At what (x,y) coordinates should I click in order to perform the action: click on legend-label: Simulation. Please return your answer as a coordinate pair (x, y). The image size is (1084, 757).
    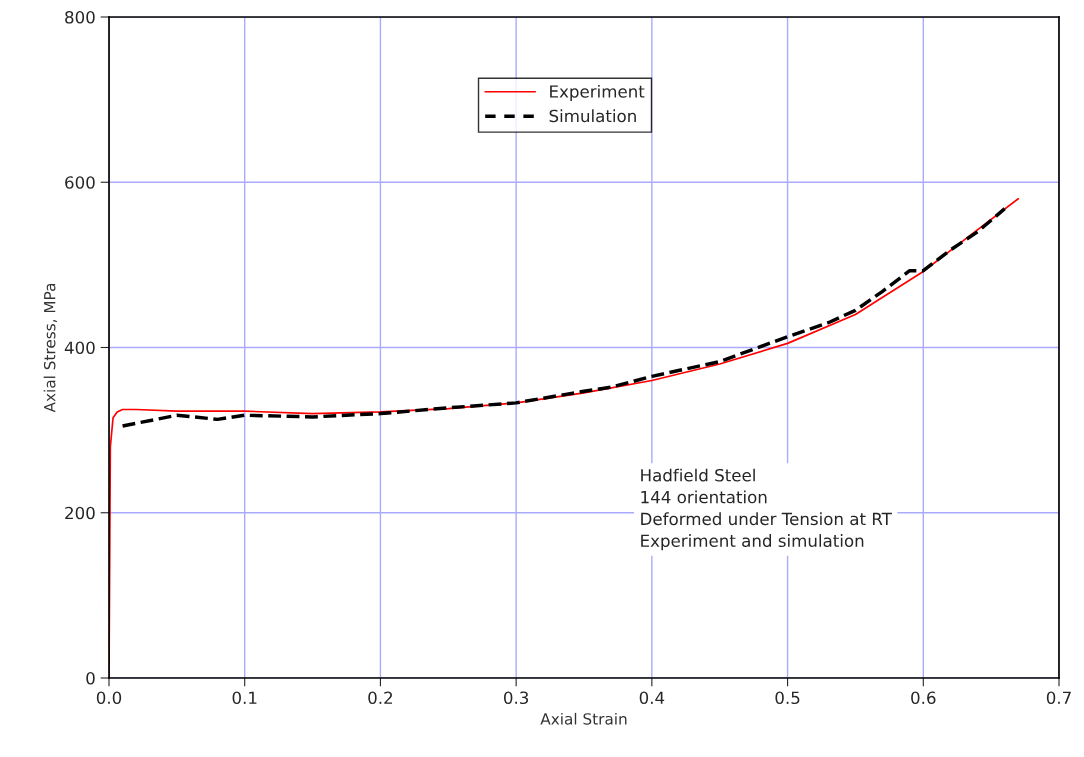
    Looking at the image, I should click on (592, 116).